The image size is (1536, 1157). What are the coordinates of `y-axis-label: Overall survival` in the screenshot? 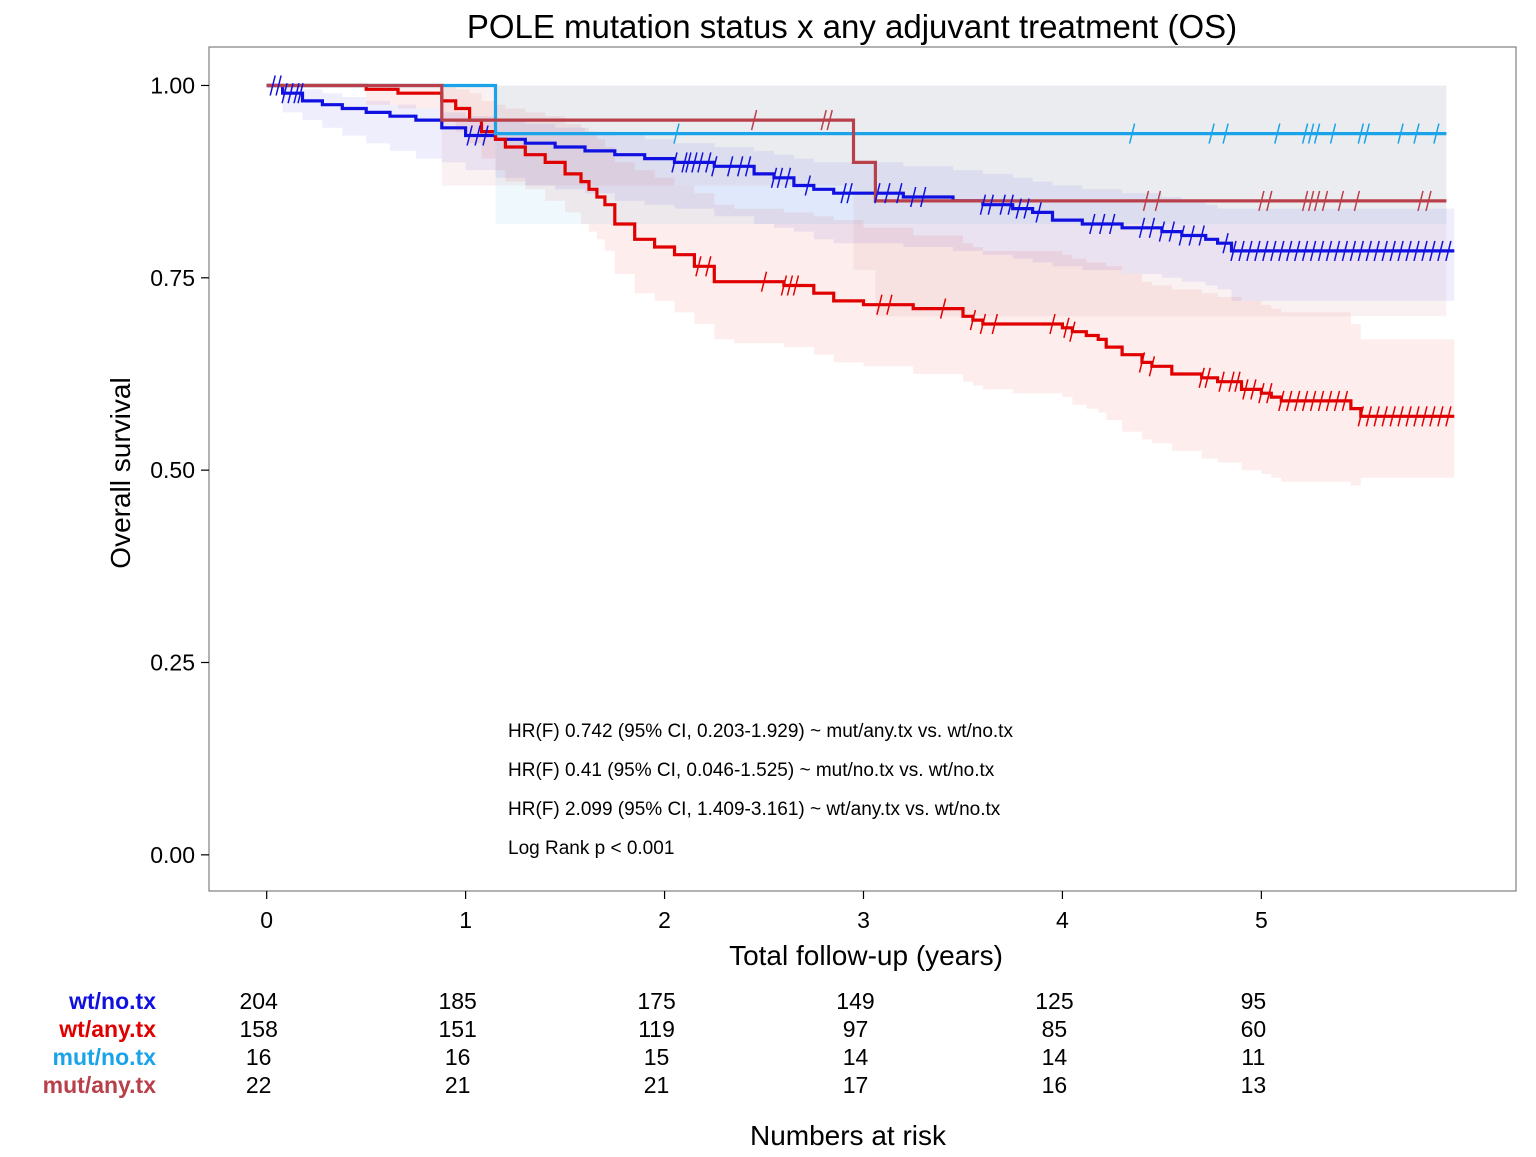 It's located at (120, 472).